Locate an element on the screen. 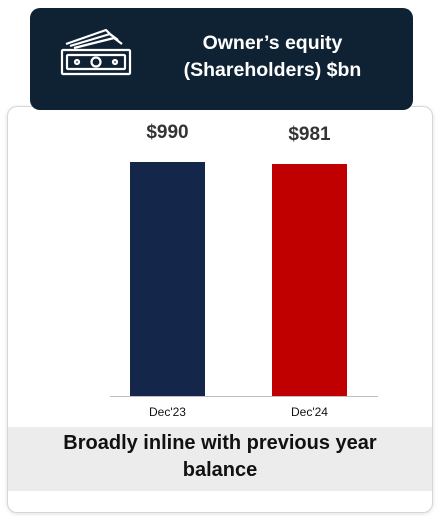 This screenshot has height=516, width=437. value-label: $981 is located at coordinates (309, 135).